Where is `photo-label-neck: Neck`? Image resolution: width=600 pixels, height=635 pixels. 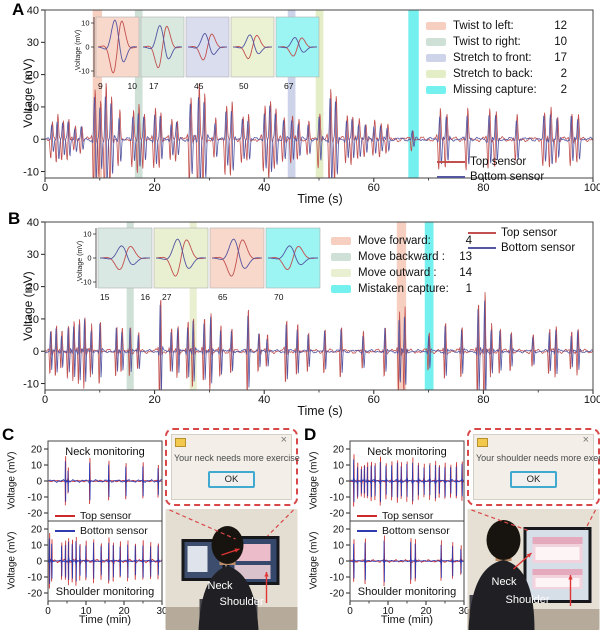
photo-label-neck: Neck is located at coordinates (221, 586).